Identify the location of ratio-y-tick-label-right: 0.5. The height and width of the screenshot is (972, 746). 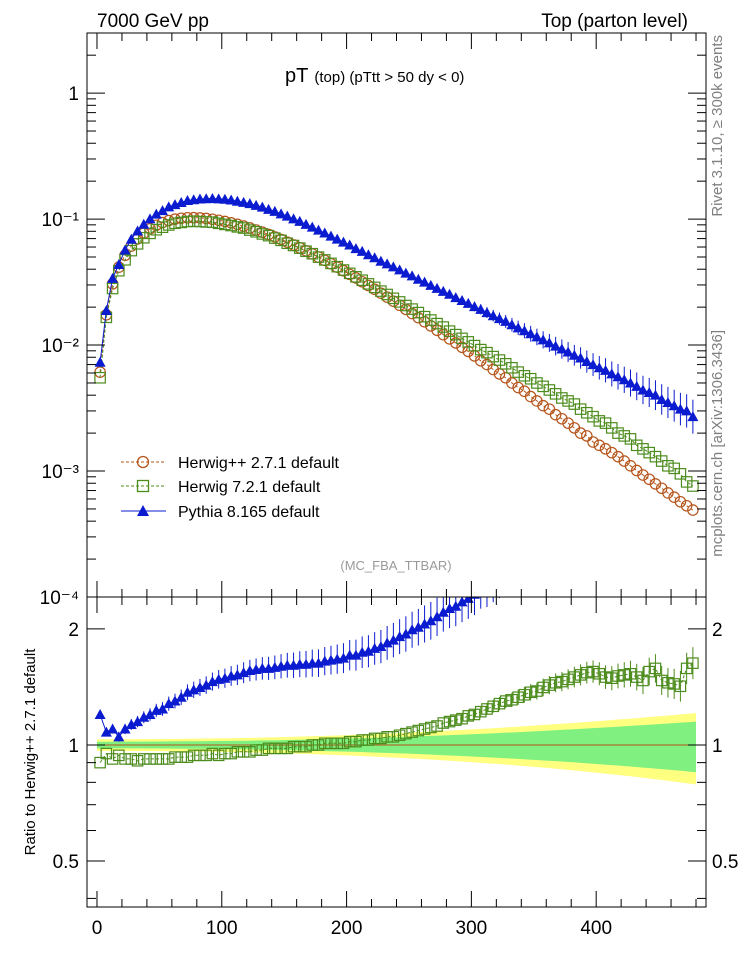
(725, 862).